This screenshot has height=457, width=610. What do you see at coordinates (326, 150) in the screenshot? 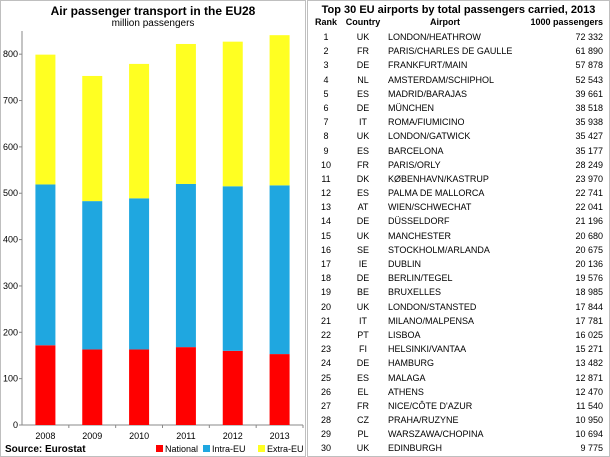
I see `rank-cell: 9` at bounding box center [326, 150].